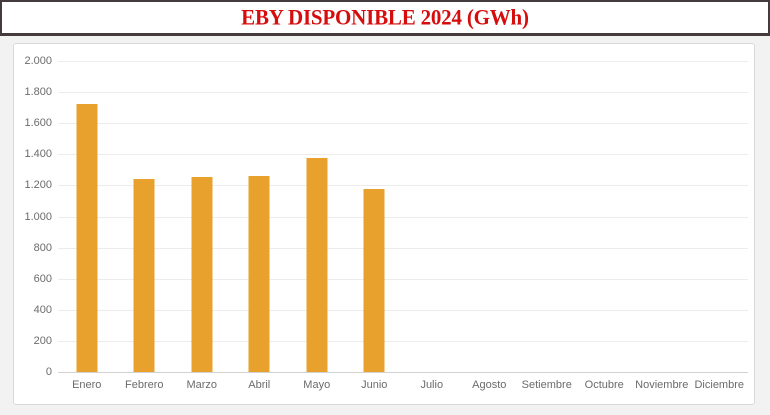 Image resolution: width=770 pixels, height=415 pixels. I want to click on chart-title-banner: EBY DISPONIBLE 2024 (GWh), so click(385, 18).